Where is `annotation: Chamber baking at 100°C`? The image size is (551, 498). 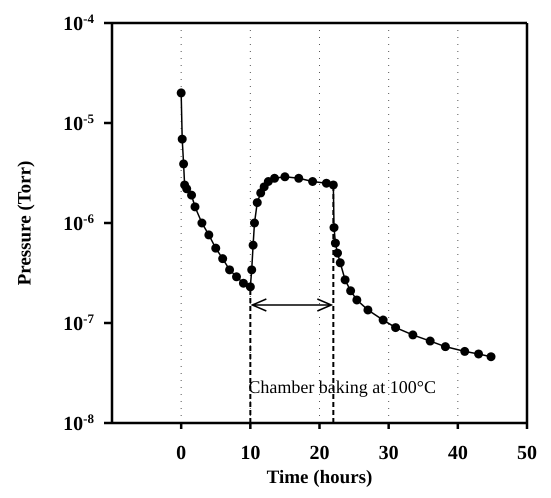
annotation: Chamber baking at 100°C is located at coordinates (342, 387).